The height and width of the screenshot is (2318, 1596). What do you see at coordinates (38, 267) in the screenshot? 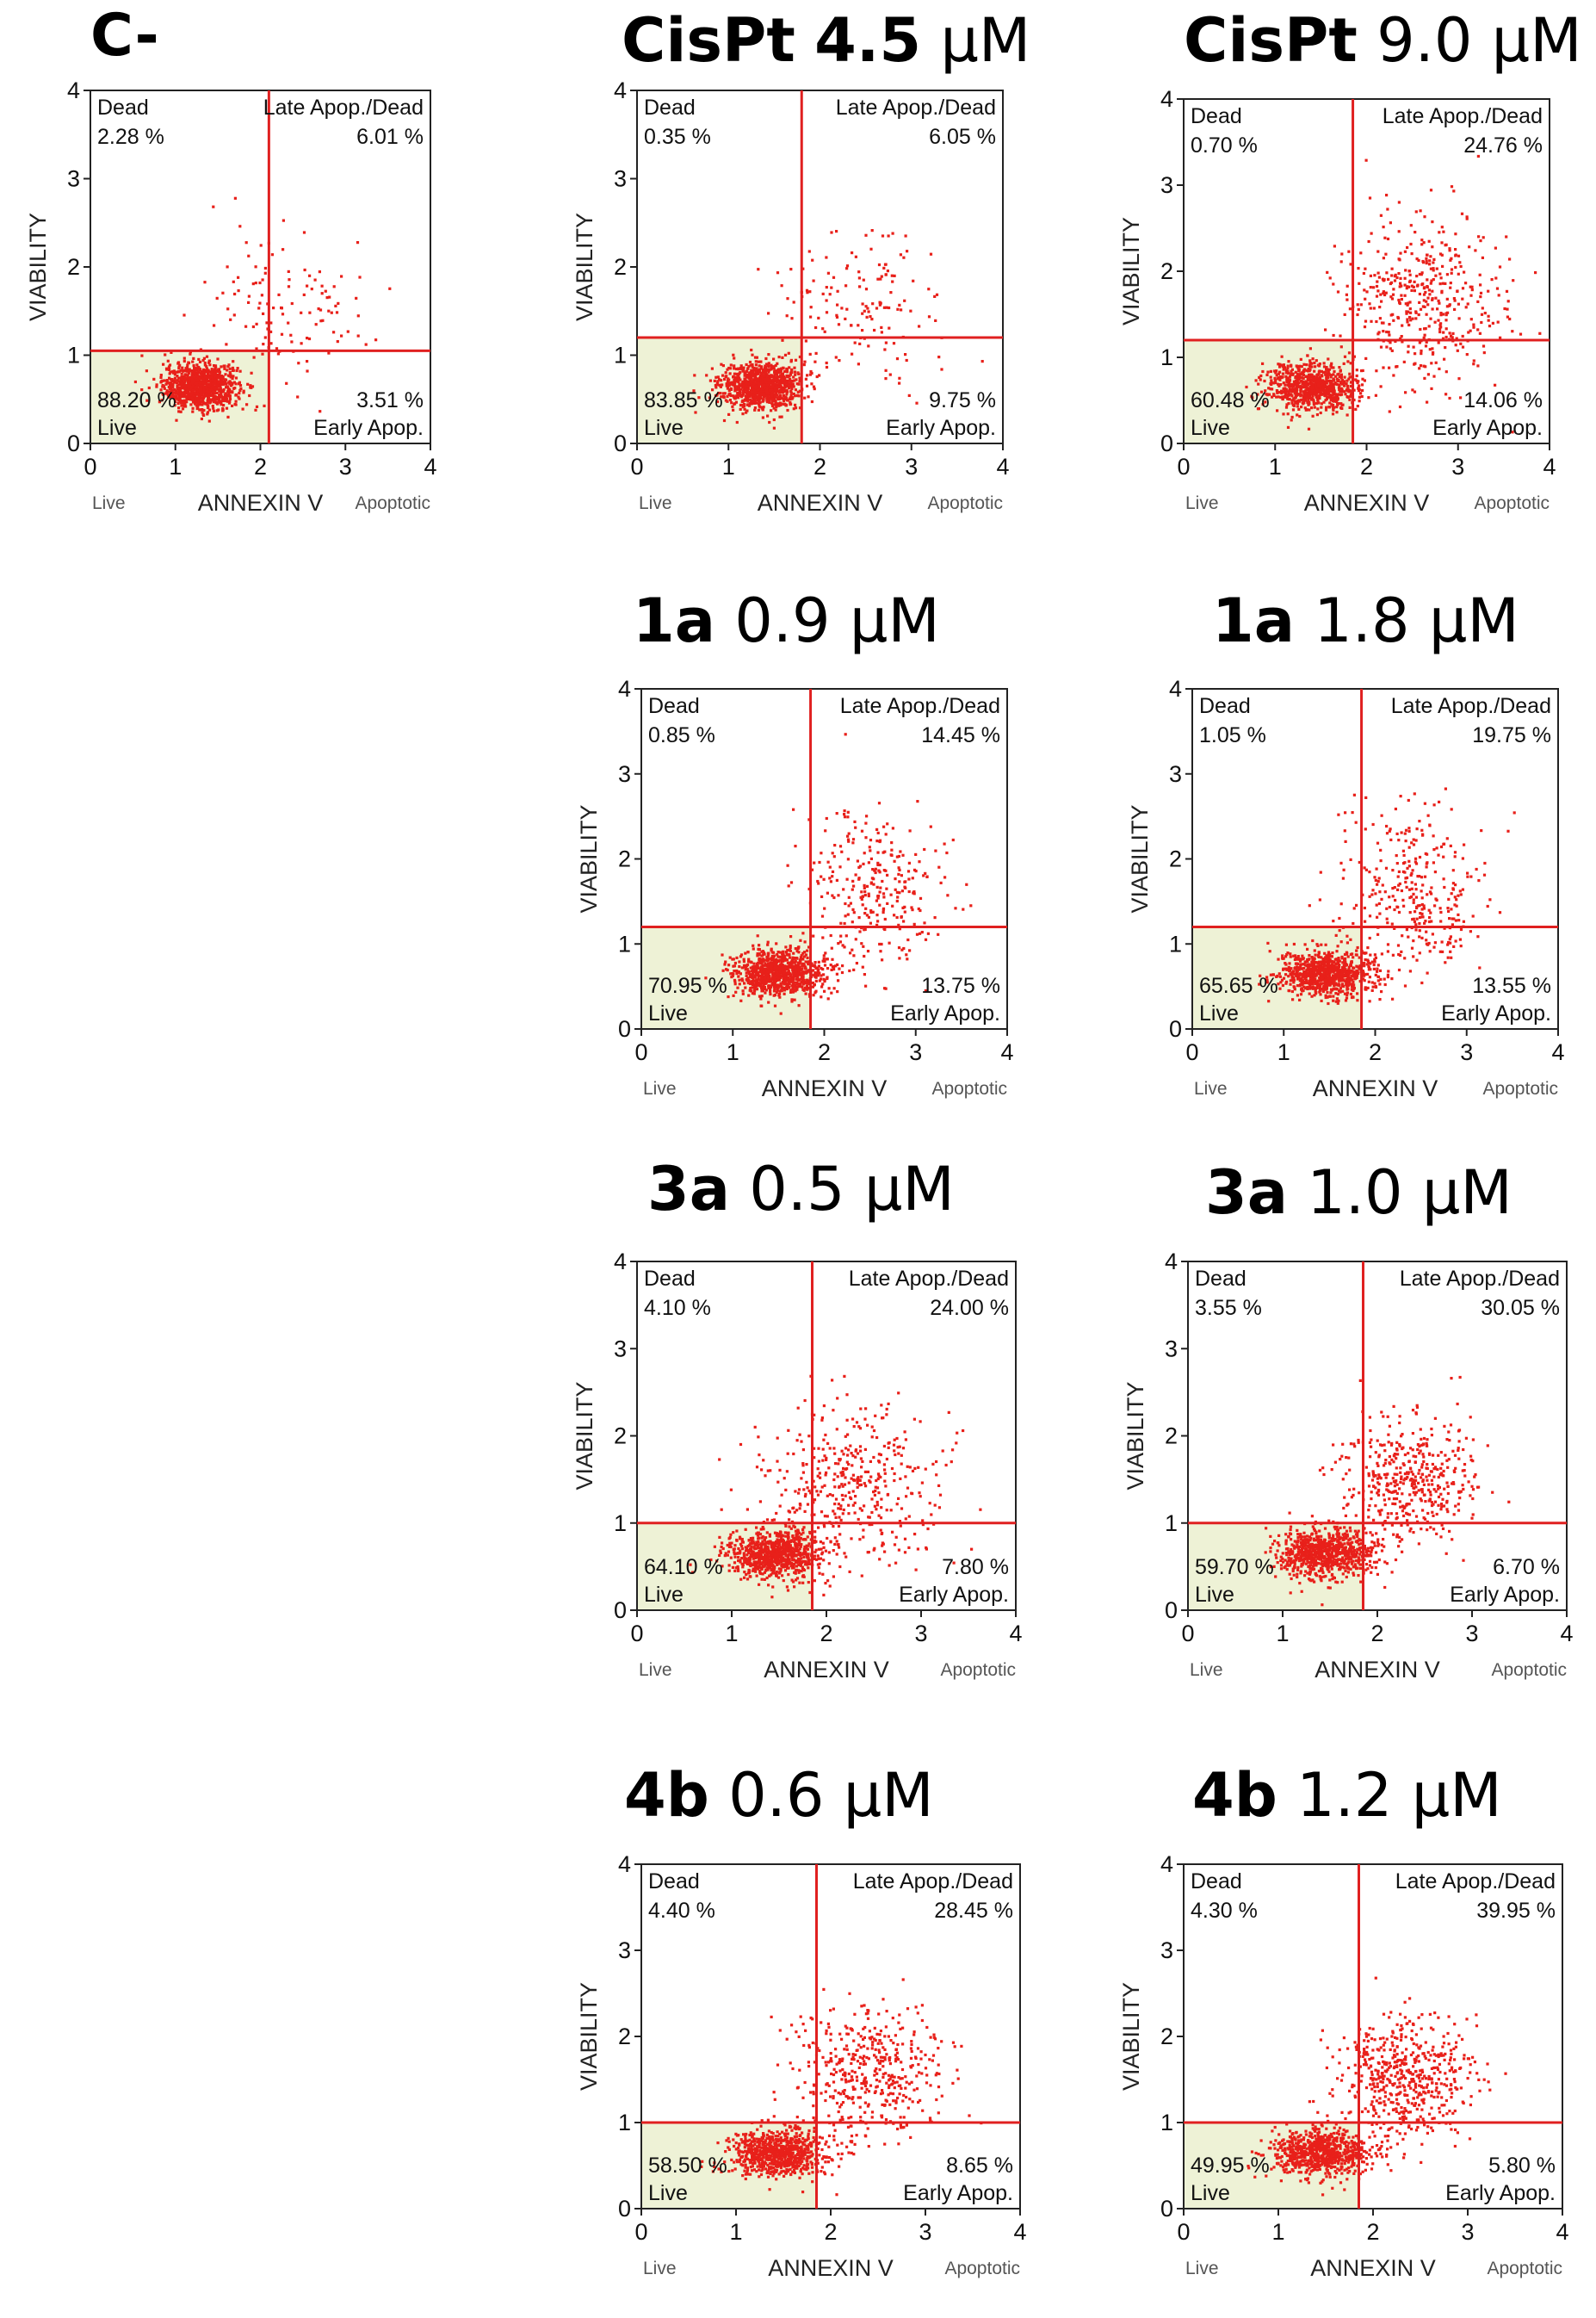
I see `y-axis-label: VIABILITY` at bounding box center [38, 267].